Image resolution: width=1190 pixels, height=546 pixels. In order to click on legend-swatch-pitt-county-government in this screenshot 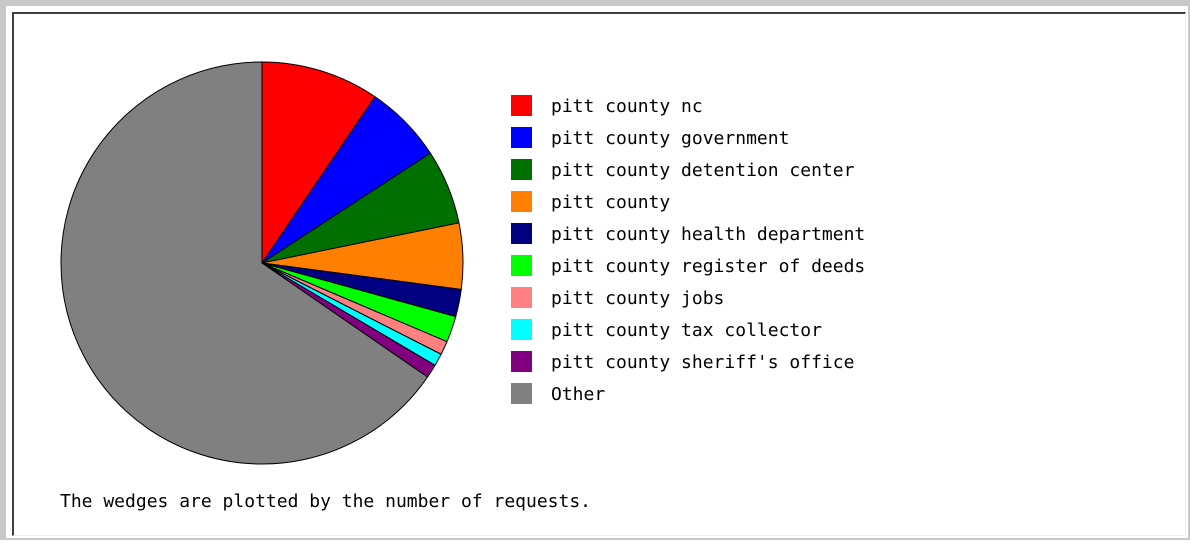, I will do `click(521, 137)`.